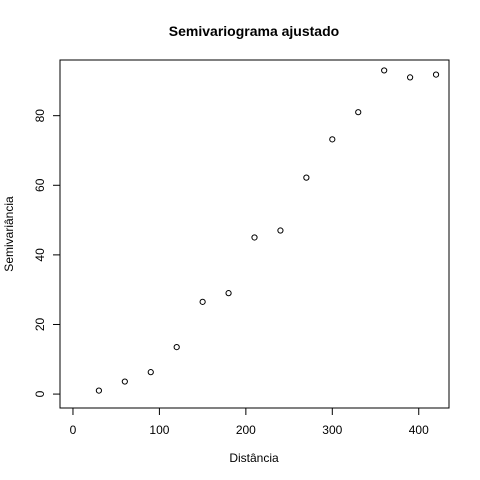 This screenshot has height=480, width=480. I want to click on x-tick-label: 400, so click(419, 430).